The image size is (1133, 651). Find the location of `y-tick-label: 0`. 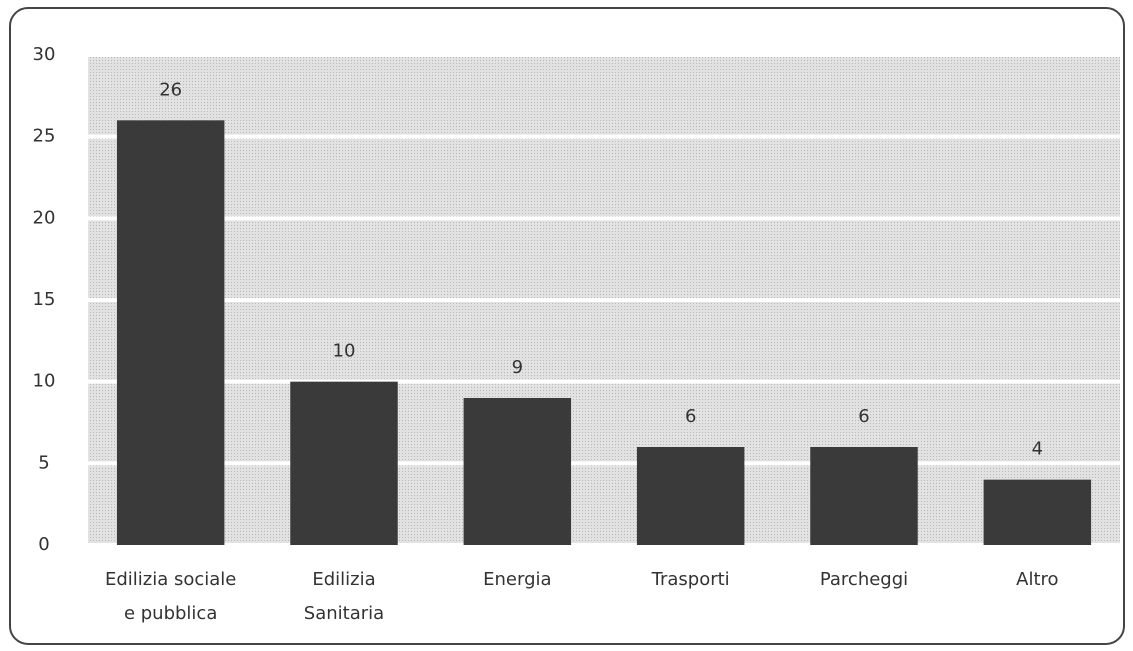

y-tick-label: 0 is located at coordinates (43, 544).